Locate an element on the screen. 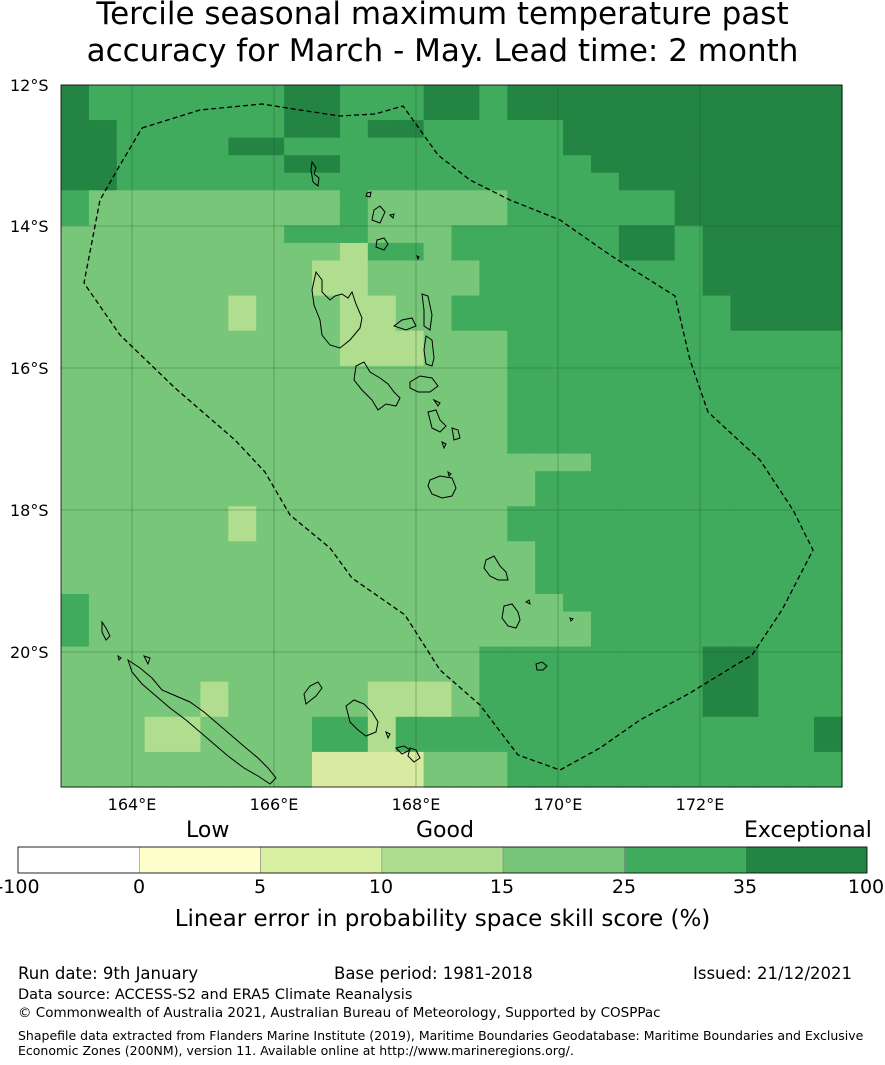 The width and height of the screenshot is (885, 1065). colorbar-segment is located at coordinates (321, 860).